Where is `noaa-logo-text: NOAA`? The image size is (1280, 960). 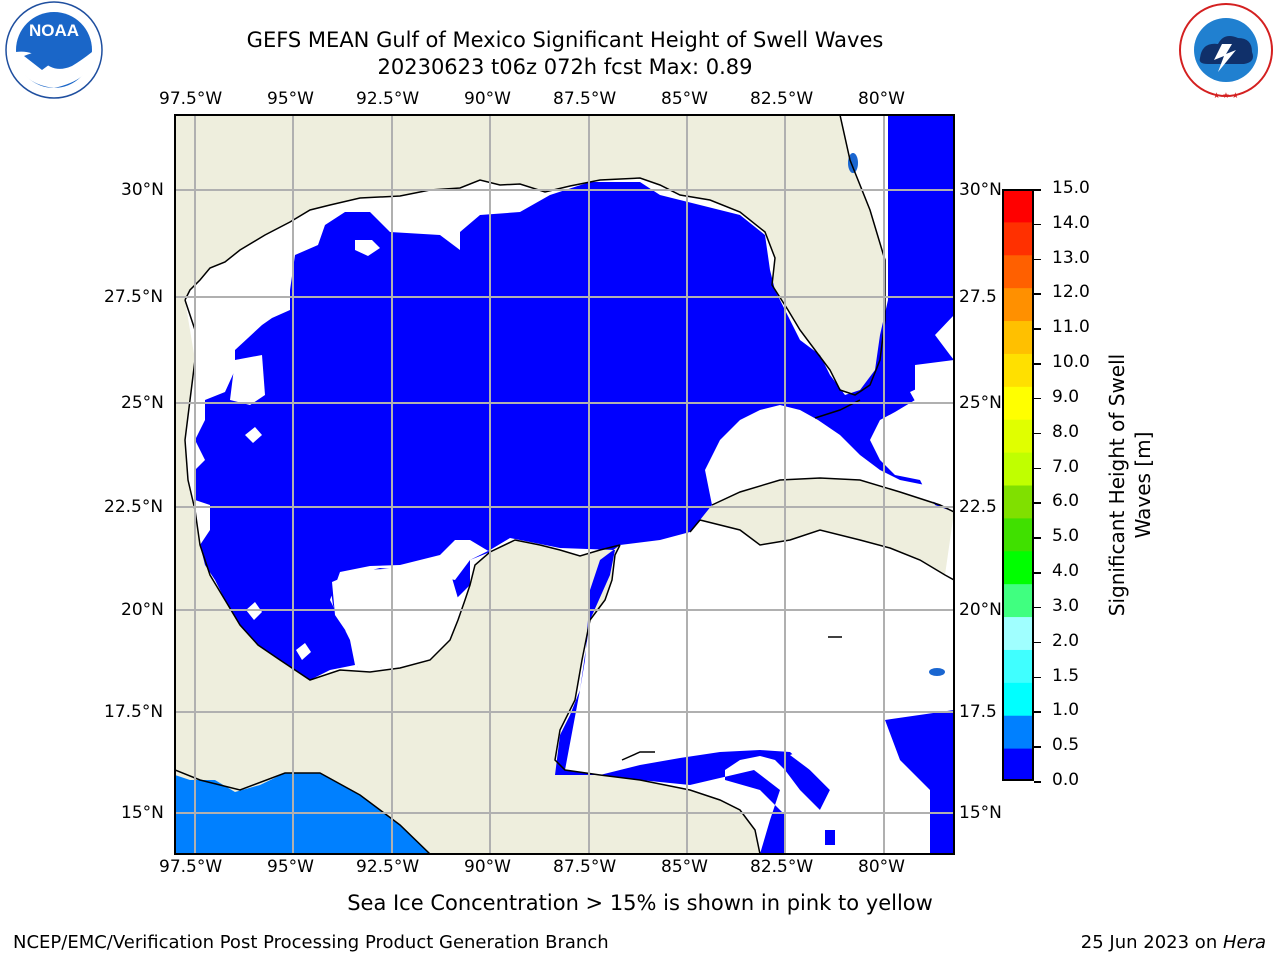
noaa-logo-text: NOAA is located at coordinates (54, 30).